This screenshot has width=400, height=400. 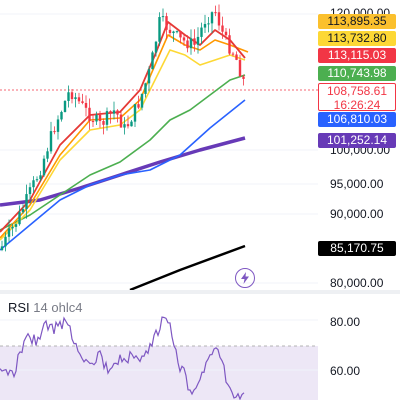 I want to click on ma-line-black, so click(x=187, y=268).